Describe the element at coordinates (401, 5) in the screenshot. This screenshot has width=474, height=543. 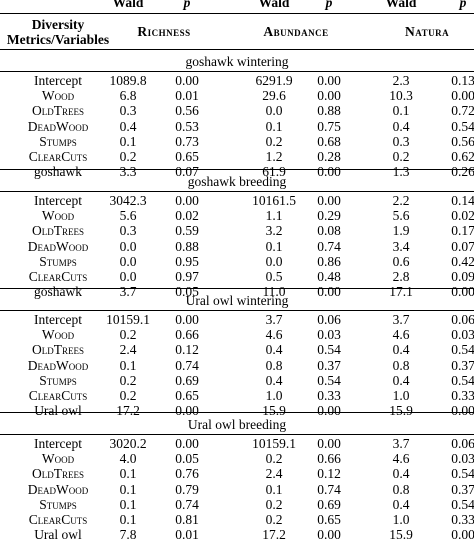
I see `wald-header-3: Wald` at that location.